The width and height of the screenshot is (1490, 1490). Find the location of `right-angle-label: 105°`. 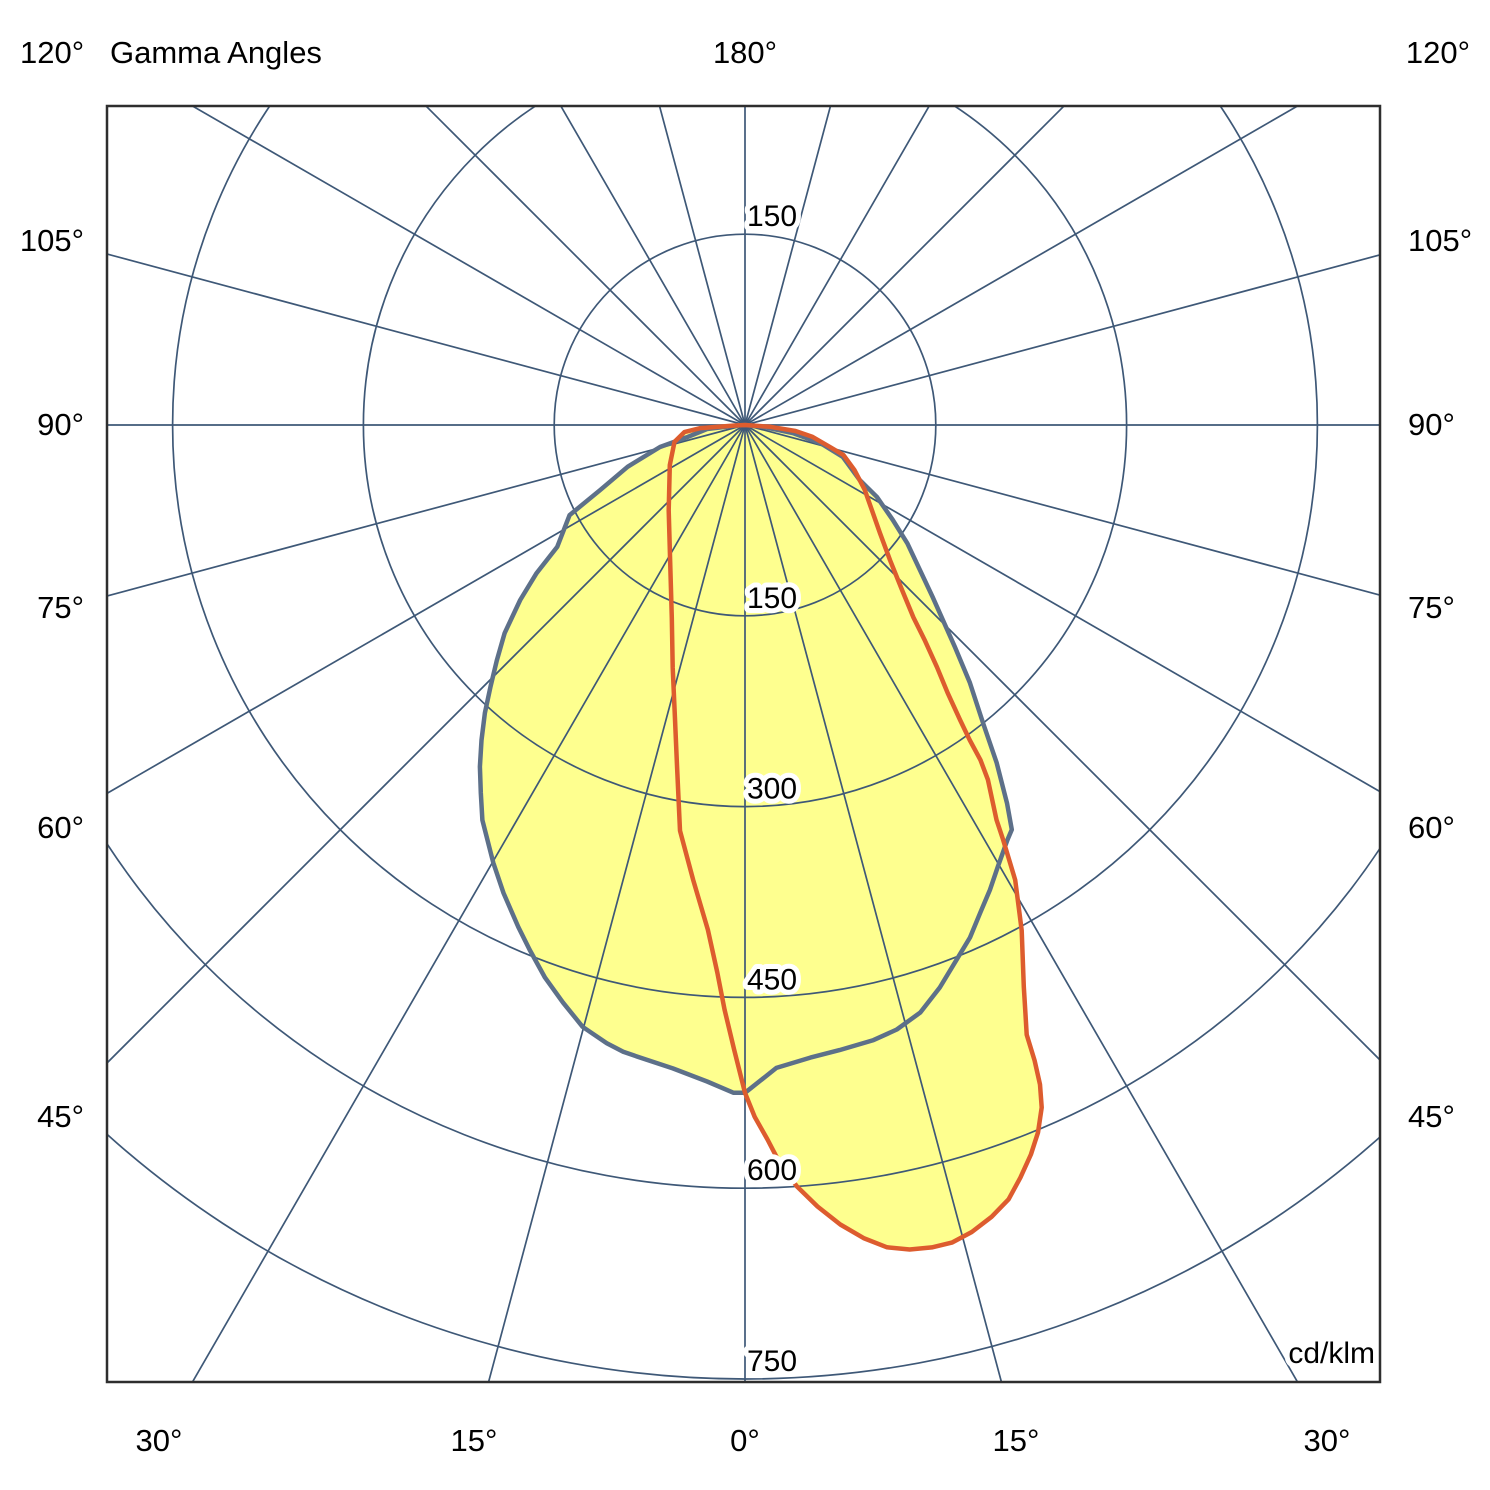

right-angle-label: 105° is located at coordinates (1440, 240).